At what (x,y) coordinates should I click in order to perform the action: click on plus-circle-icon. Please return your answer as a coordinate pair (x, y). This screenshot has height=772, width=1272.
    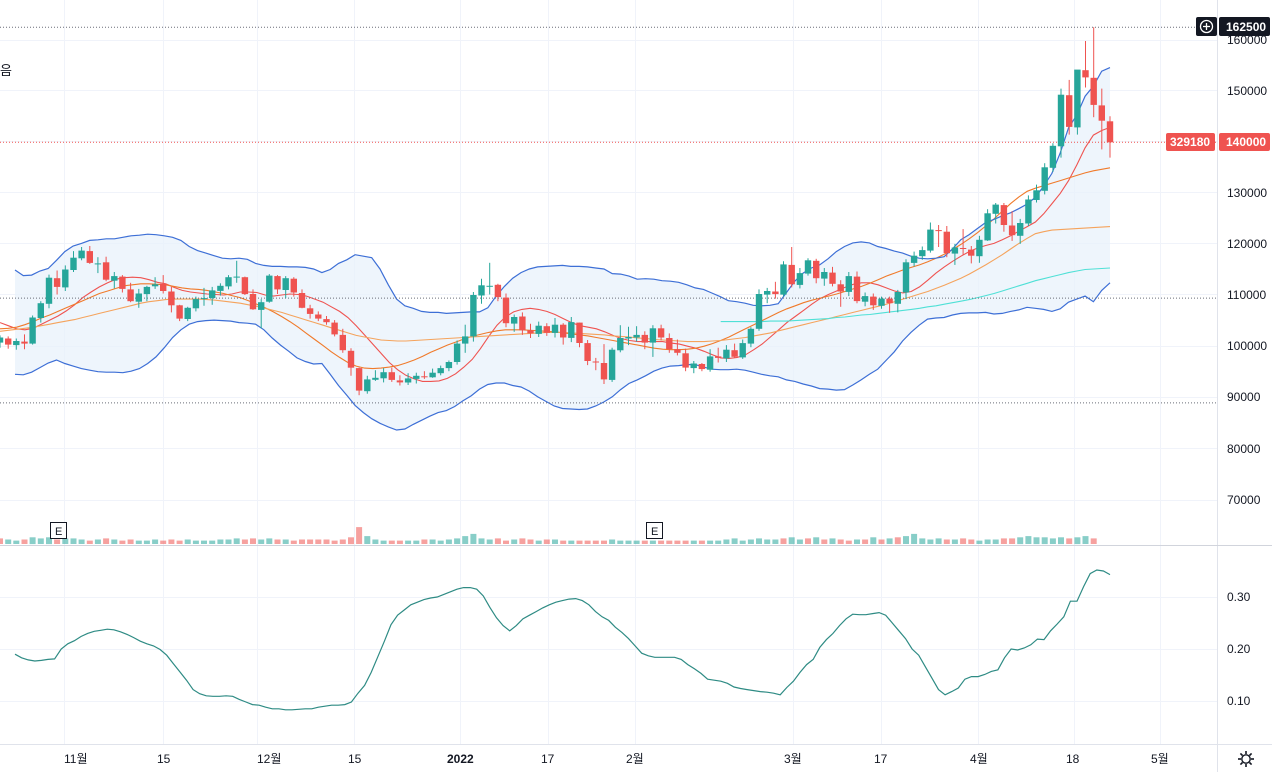
    Looking at the image, I should click on (1206, 26).